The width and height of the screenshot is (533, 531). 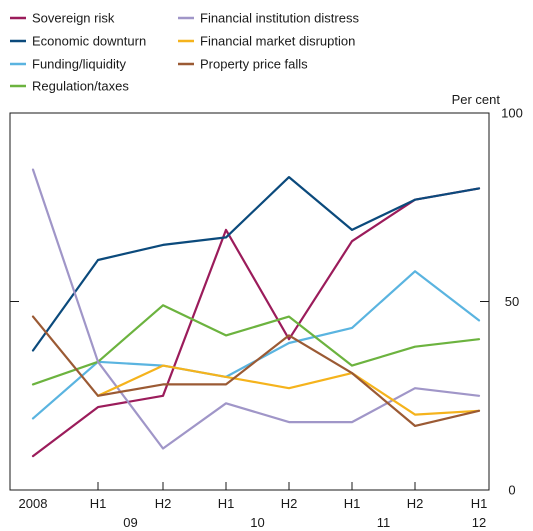 I want to click on x-year-label: 09, so click(x=130, y=522).